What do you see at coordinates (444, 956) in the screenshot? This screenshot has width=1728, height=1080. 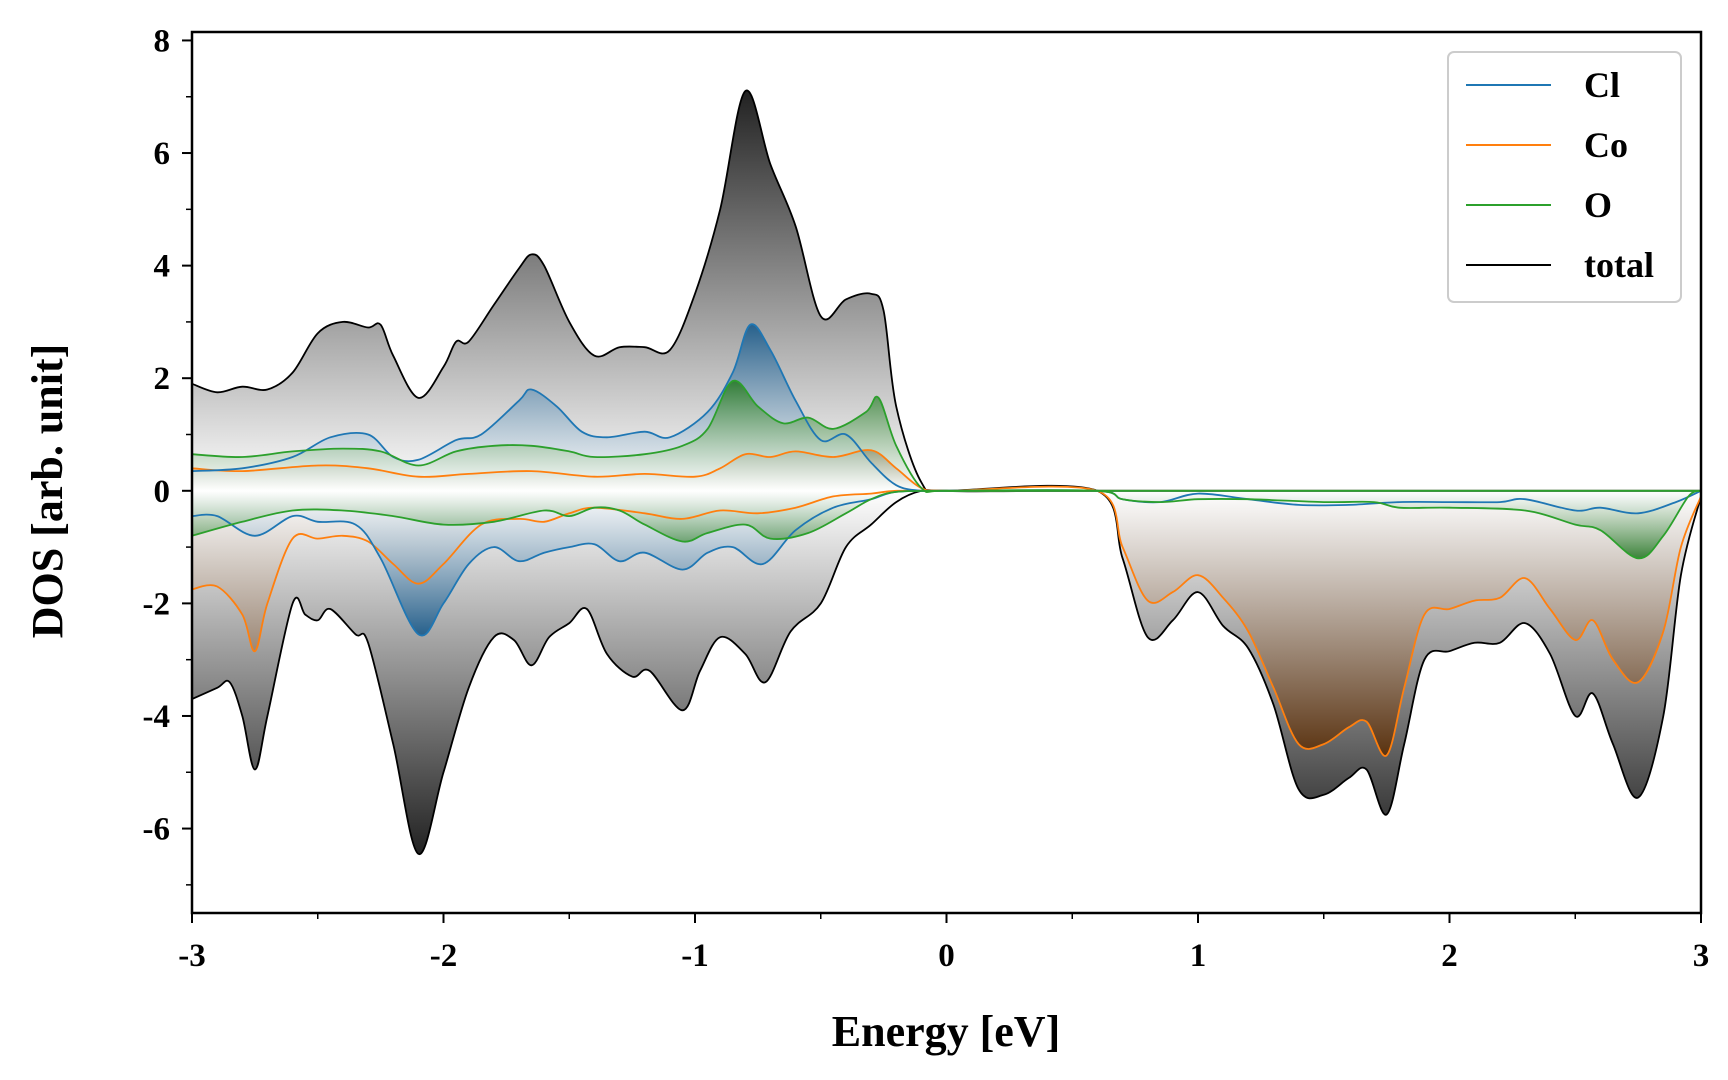 I see `x-tick-label: -2` at bounding box center [444, 956].